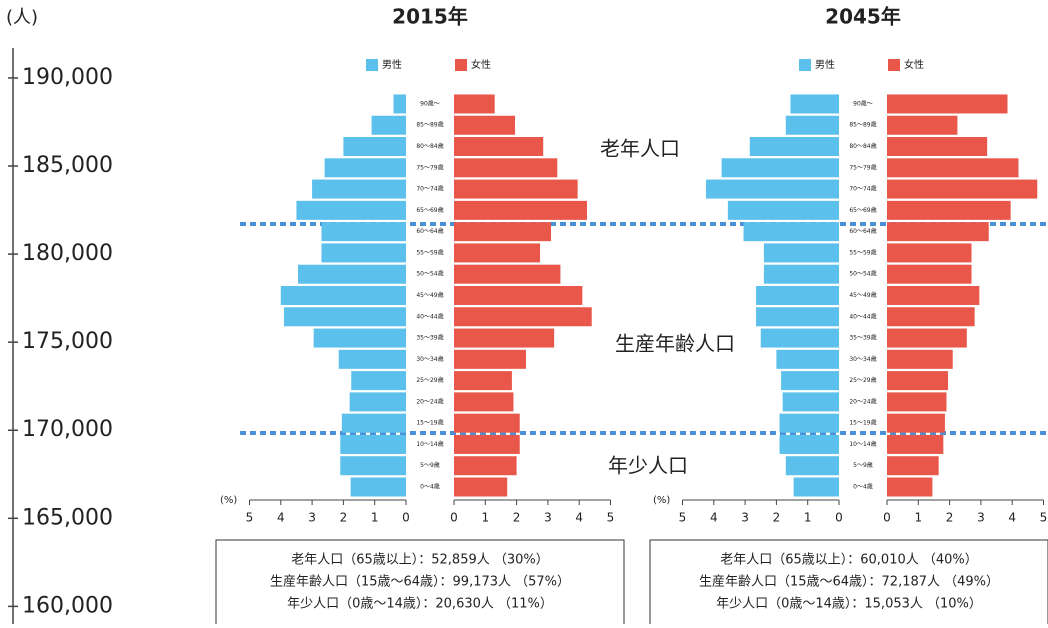 The width and height of the screenshot is (1048, 628). Describe the element at coordinates (429, 146) in the screenshot. I see `category-label: 80～84歳` at that location.